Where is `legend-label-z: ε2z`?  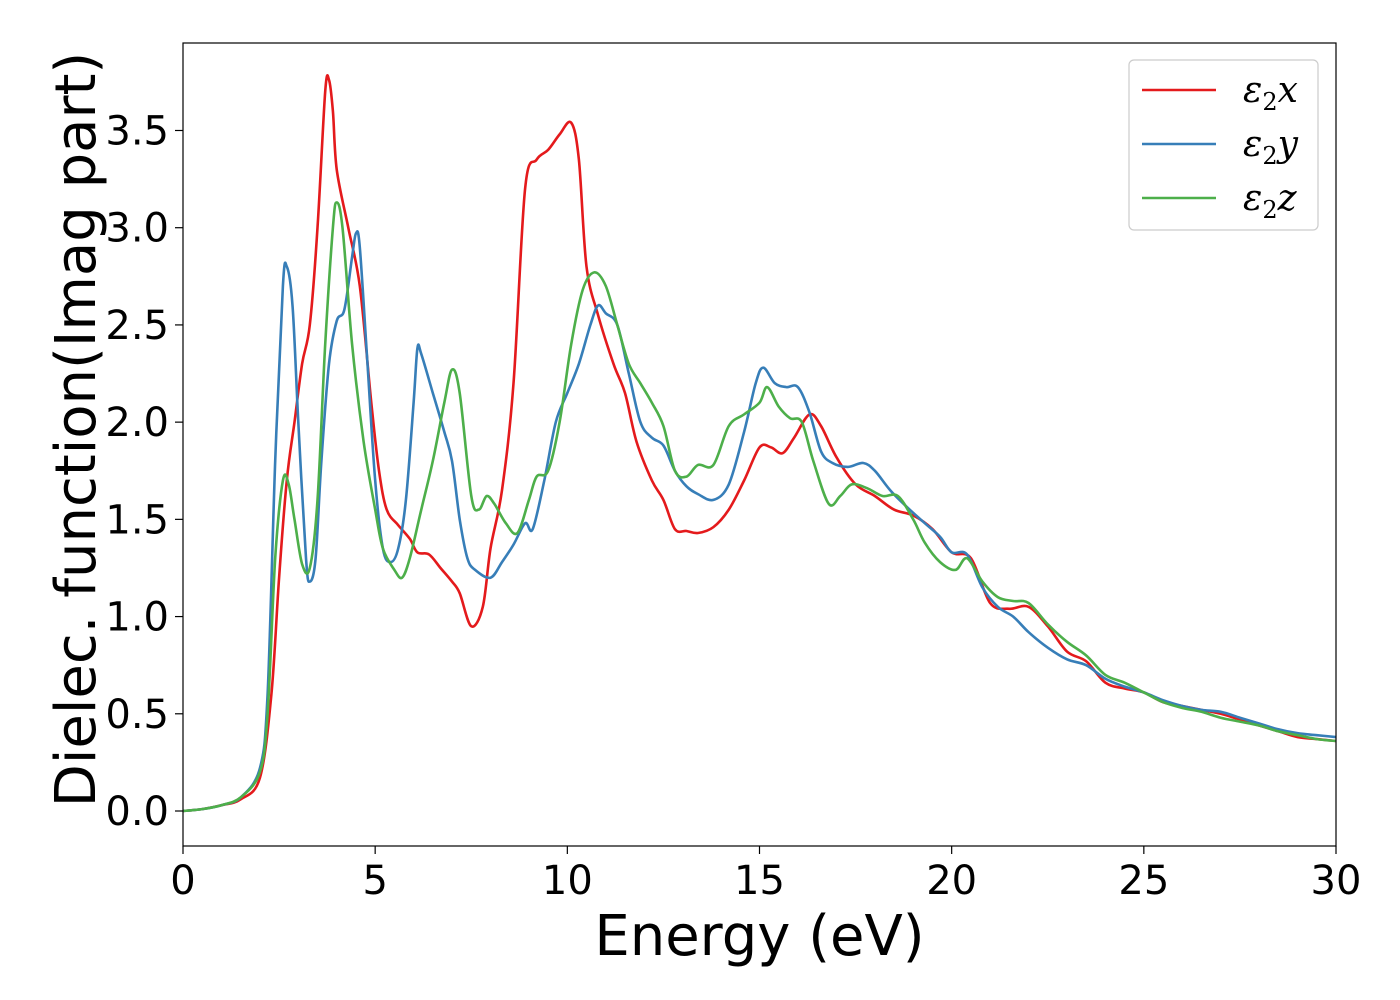
legend-label-z: ε2z is located at coordinates (1270, 201).